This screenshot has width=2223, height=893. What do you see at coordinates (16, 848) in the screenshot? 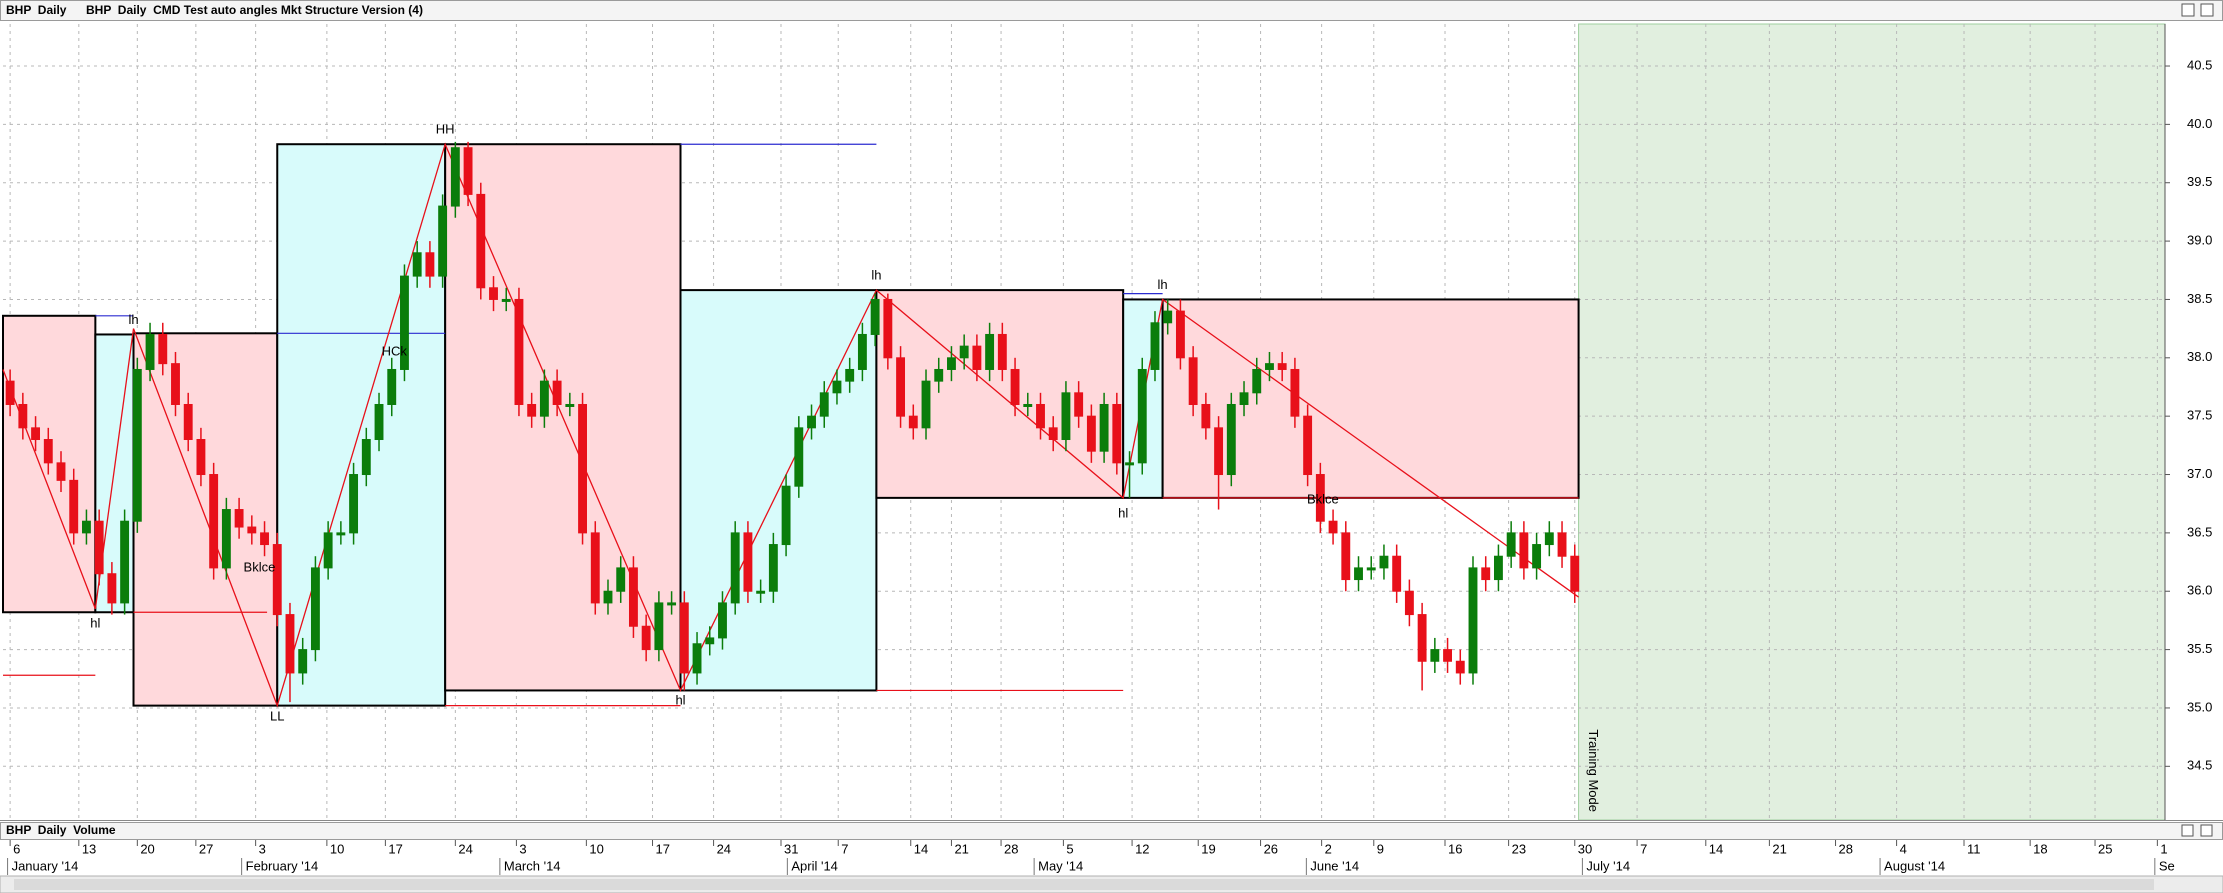
I see `x-tick-label: 6` at bounding box center [16, 848].